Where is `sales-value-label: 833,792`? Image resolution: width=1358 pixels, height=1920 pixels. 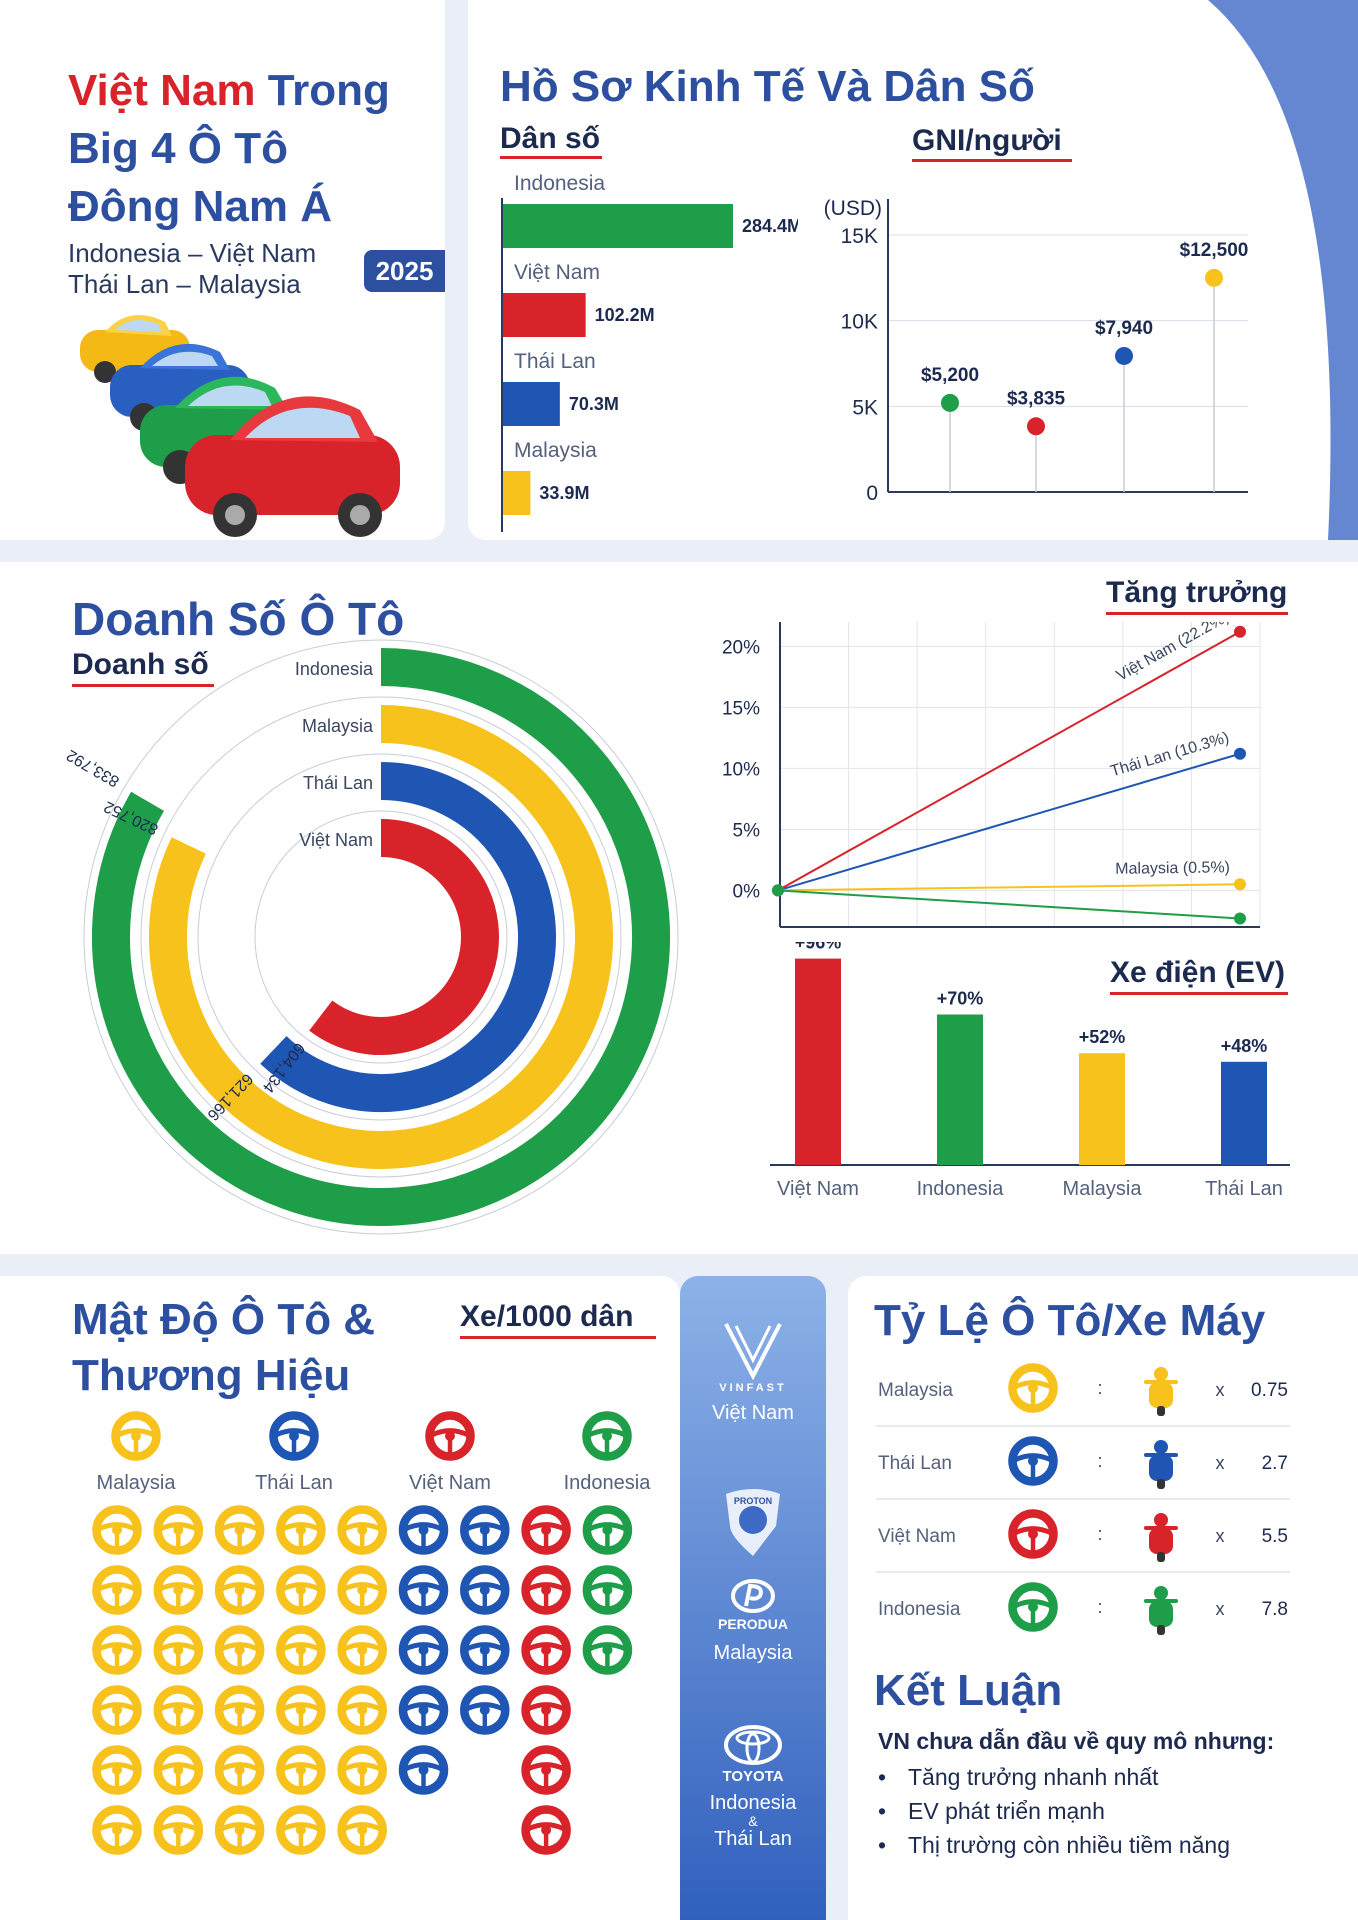 sales-value-label: 833,792 is located at coordinates (93, 768).